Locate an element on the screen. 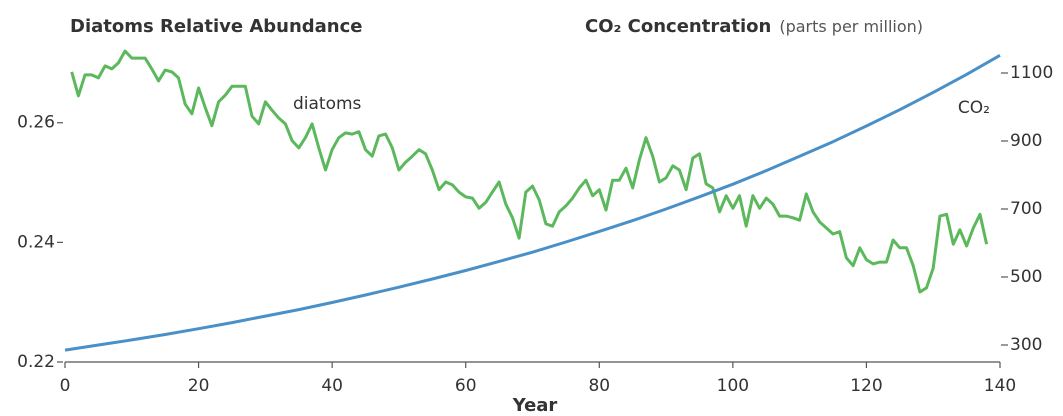 Image resolution: width=1063 pixels, height=416 pixels. y2-title: CO₂ Concentration (parts per million) is located at coordinates (754, 26).